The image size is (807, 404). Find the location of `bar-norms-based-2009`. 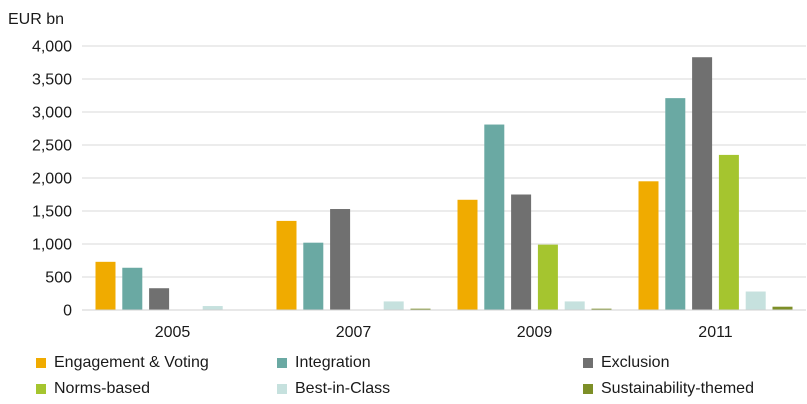

bar-norms-based-2009 is located at coordinates (547, 277).